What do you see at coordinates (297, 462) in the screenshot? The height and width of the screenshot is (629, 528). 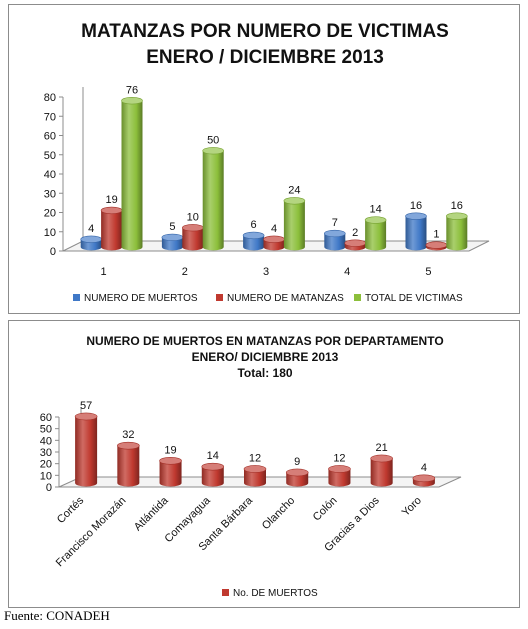 I see `data-label: 9` at bounding box center [297, 462].